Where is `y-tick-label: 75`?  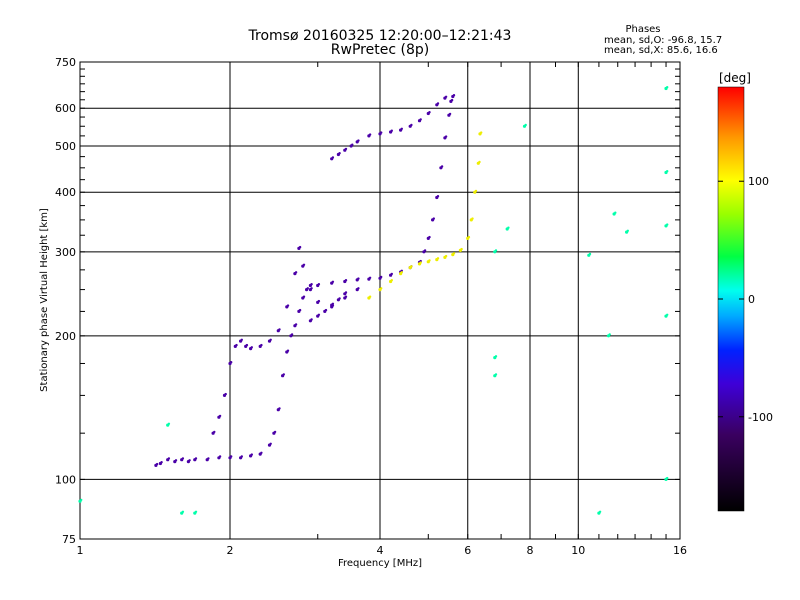
y-tick-label: 75 is located at coordinates (69, 539).